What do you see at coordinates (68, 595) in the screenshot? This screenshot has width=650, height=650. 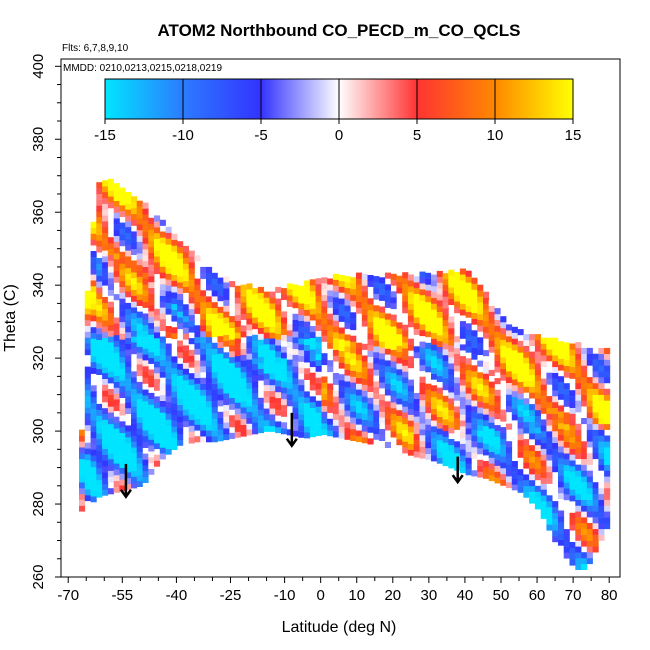 I see `x-tick-label: -70` at bounding box center [68, 595].